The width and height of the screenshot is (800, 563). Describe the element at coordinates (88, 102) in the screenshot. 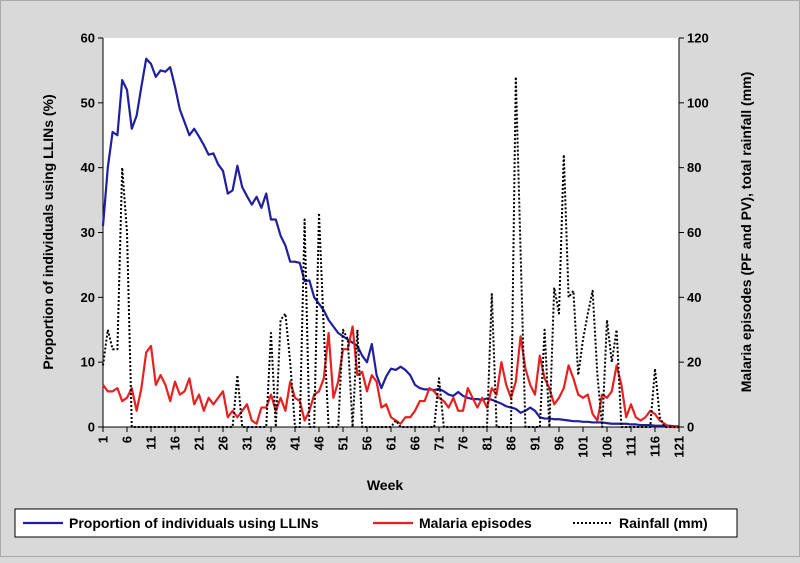

I see `y-tick-label: 50` at that location.